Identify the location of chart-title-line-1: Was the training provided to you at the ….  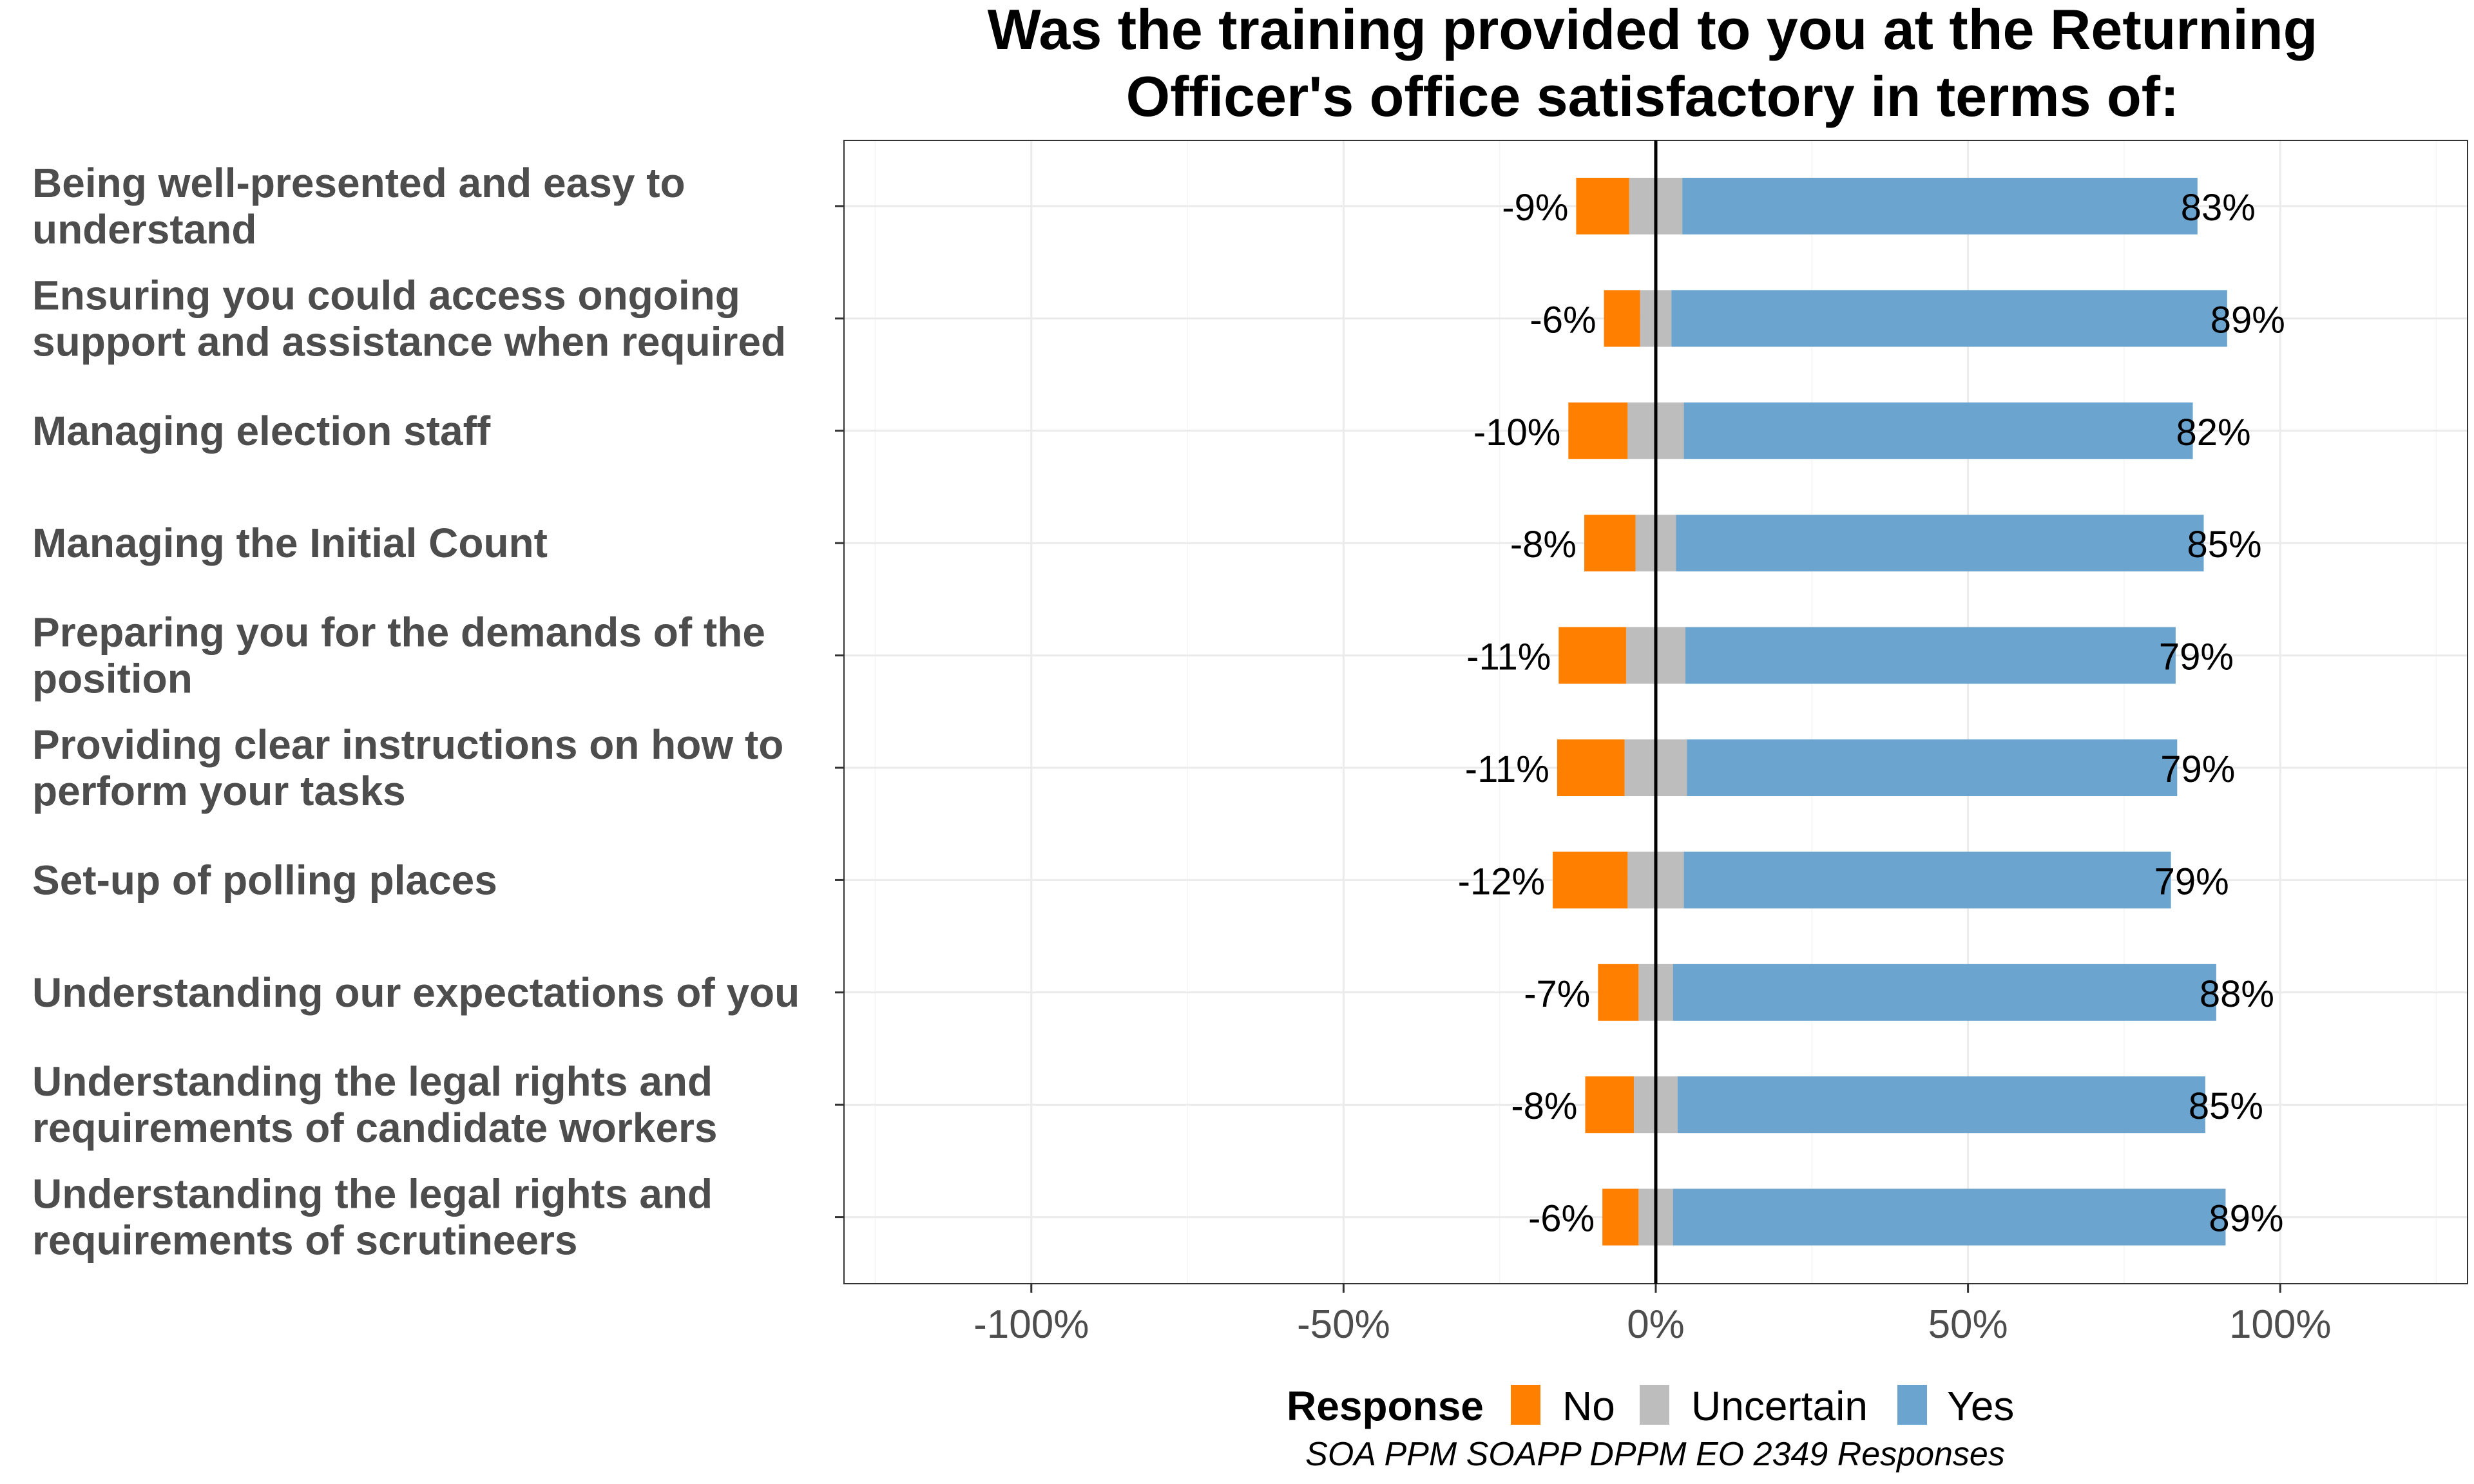
(1653, 30).